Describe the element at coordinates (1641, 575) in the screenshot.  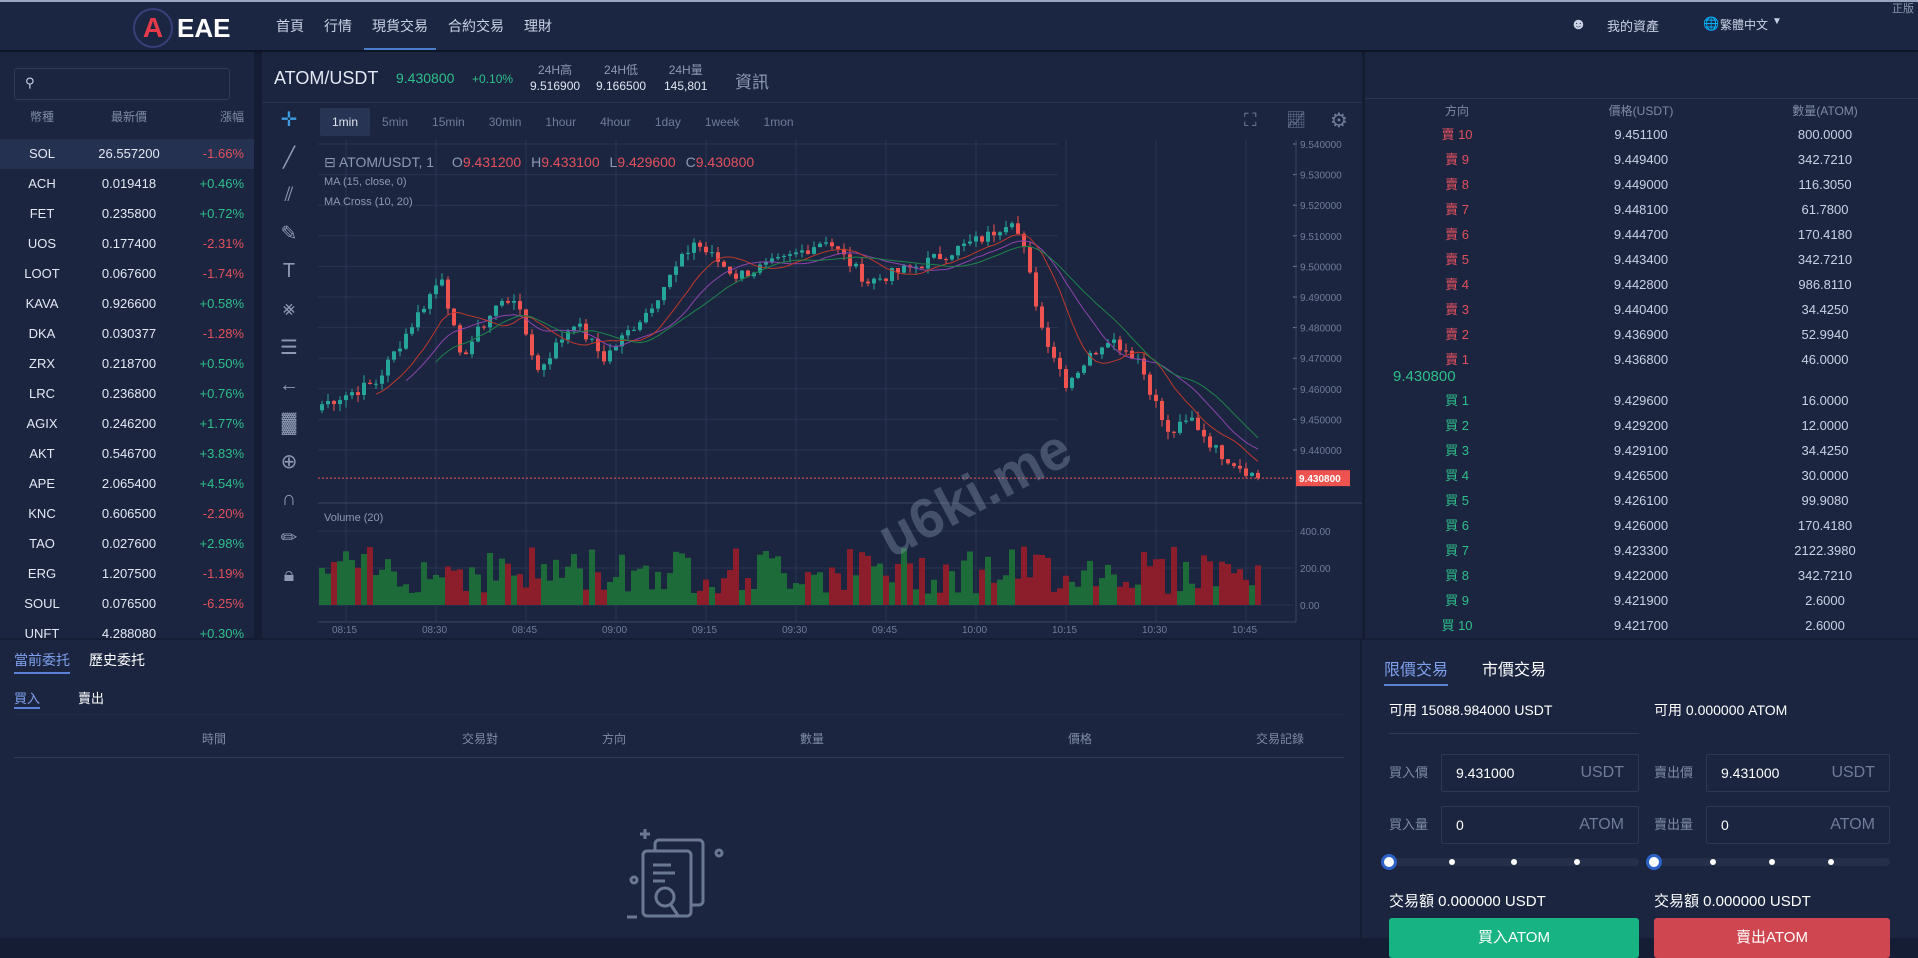
I see `bid-row: 買 8 9.422000 342.7210` at that location.